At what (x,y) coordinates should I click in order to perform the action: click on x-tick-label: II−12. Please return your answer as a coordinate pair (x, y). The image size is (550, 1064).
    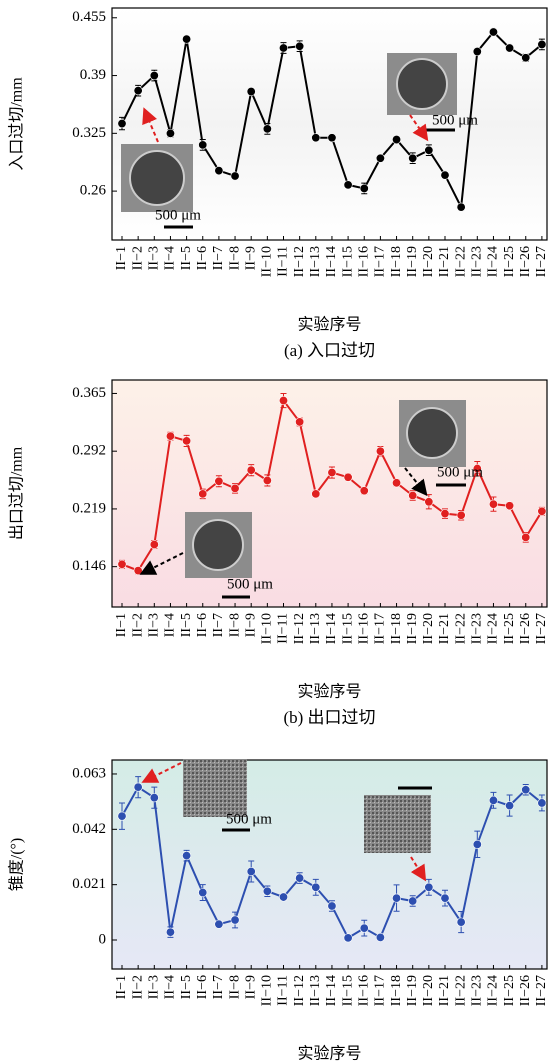
    Looking at the image, I should click on (299, 261).